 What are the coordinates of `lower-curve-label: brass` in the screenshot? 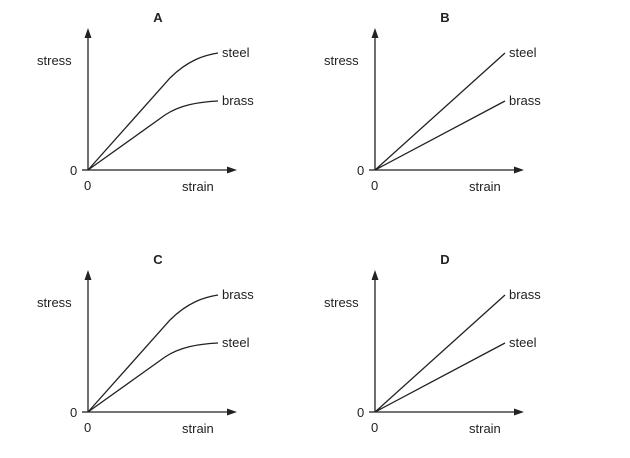 It's located at (238, 100).